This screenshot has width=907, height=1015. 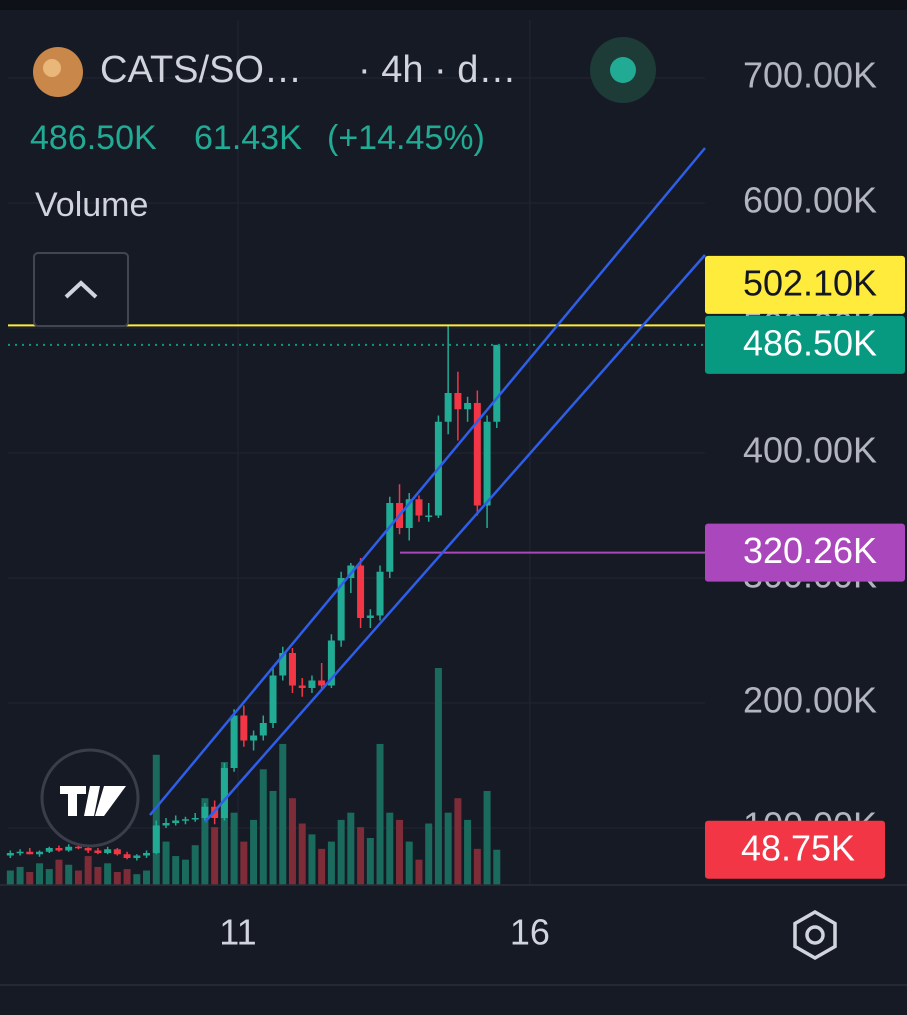 What do you see at coordinates (815, 935) in the screenshot?
I see `settings-icon` at bounding box center [815, 935].